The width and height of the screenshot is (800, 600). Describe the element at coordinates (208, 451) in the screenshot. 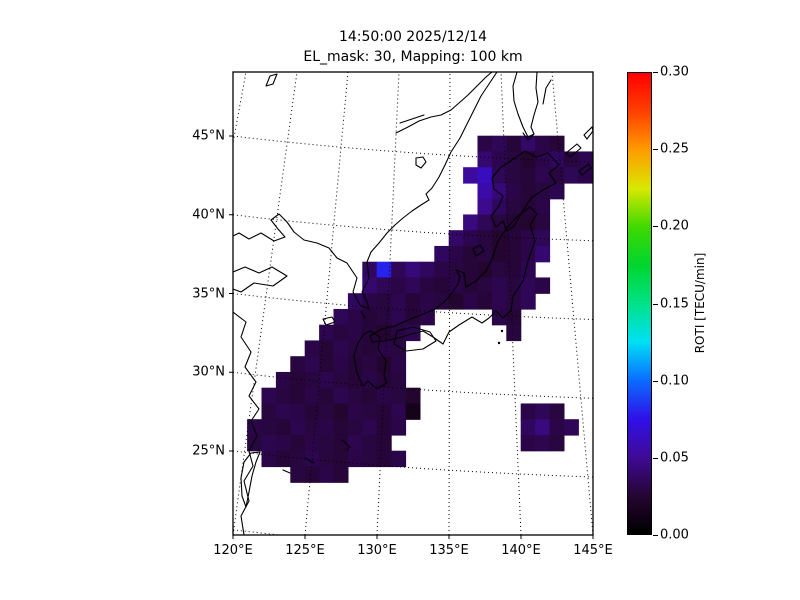

I see `y-axis-tick-label: 25°N` at that location.